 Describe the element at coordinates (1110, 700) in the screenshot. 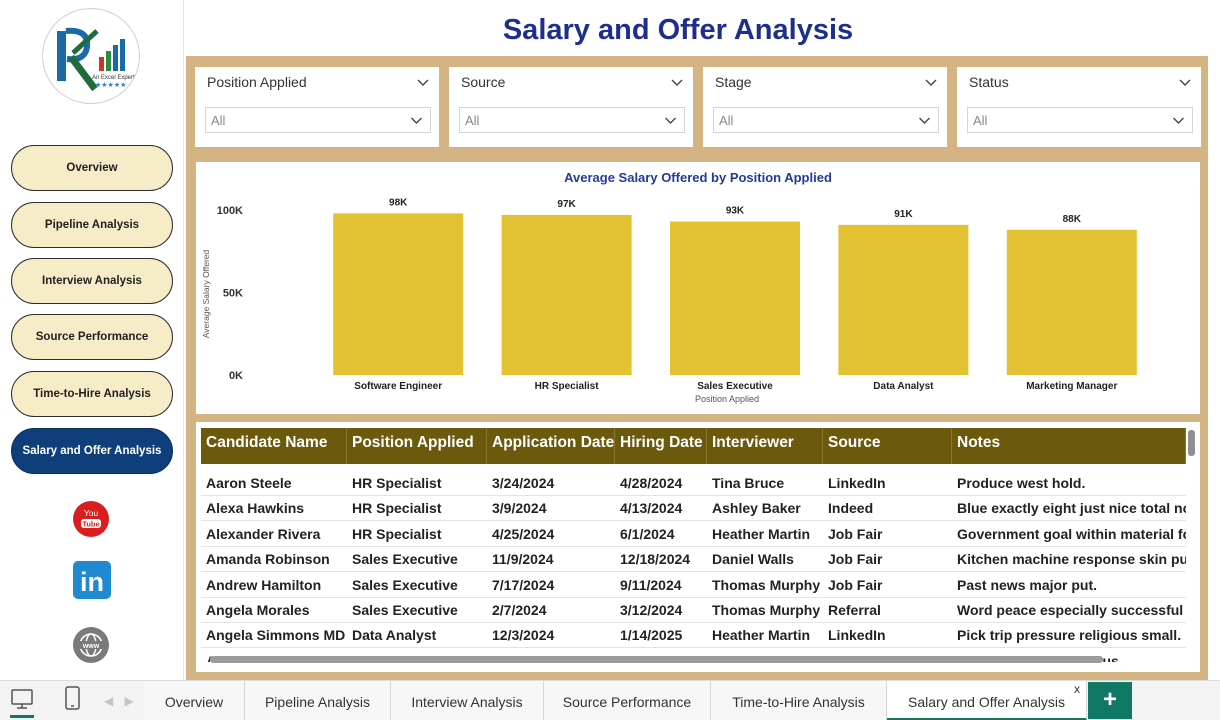

I see `add-page-button: +` at that location.